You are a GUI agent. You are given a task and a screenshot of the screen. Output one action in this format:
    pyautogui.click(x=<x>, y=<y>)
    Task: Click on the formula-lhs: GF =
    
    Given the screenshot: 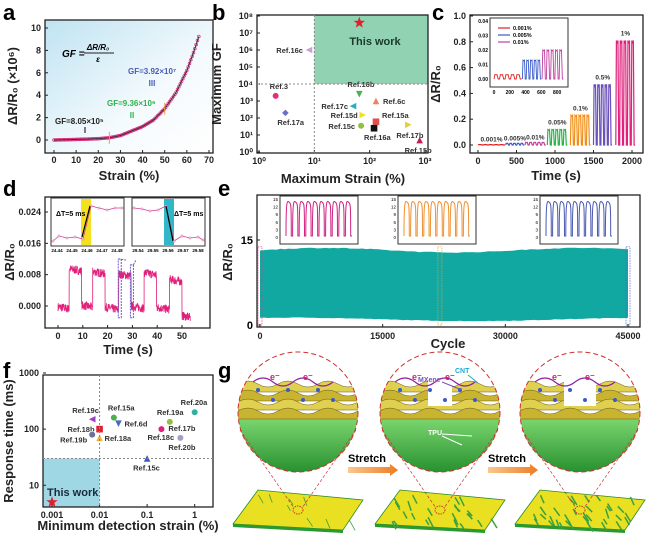 What is the action you would take?
    pyautogui.click(x=73, y=54)
    